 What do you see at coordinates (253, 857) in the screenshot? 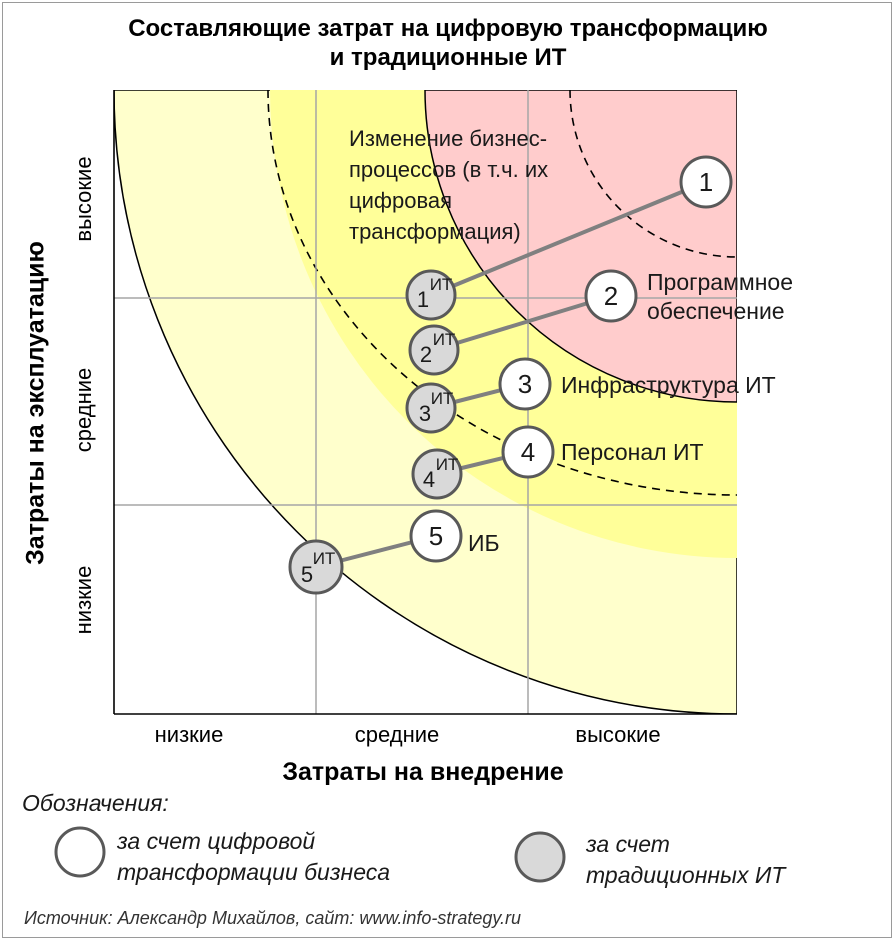
I see `legend-digital-text: за счет цифровой трансформации бизнеса` at bounding box center [253, 857].